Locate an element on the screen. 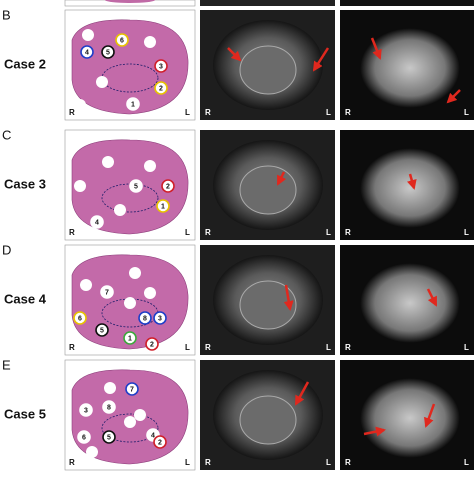 The image size is (474, 479). prev-adc is located at coordinates (407, 3).